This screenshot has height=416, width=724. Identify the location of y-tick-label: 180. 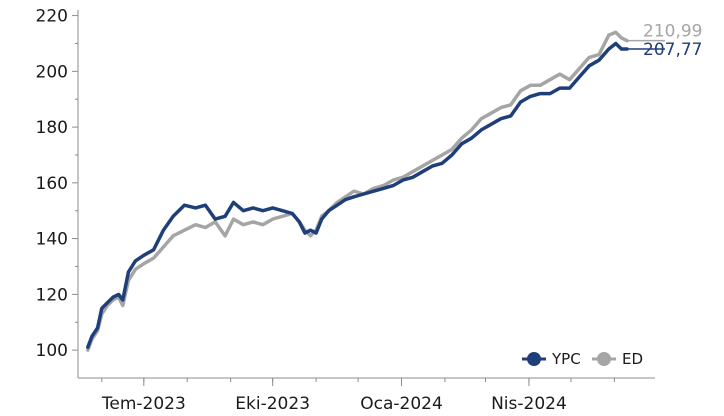
(52, 128).